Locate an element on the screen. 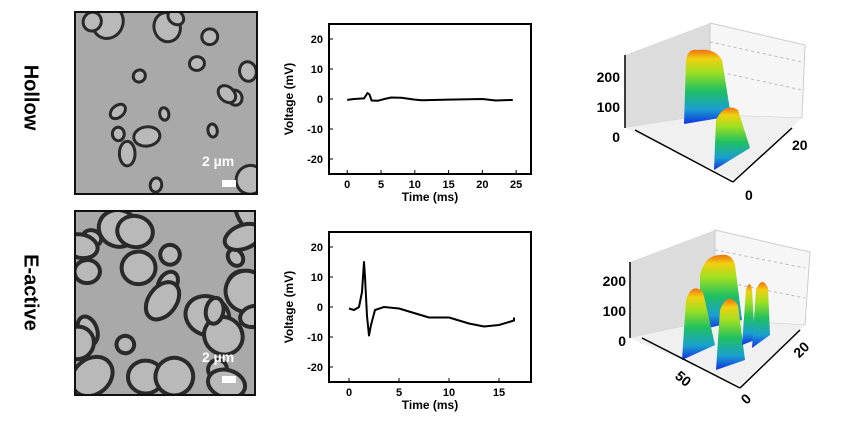  micrograph-hollow: 2 µm is located at coordinates (166, 103).